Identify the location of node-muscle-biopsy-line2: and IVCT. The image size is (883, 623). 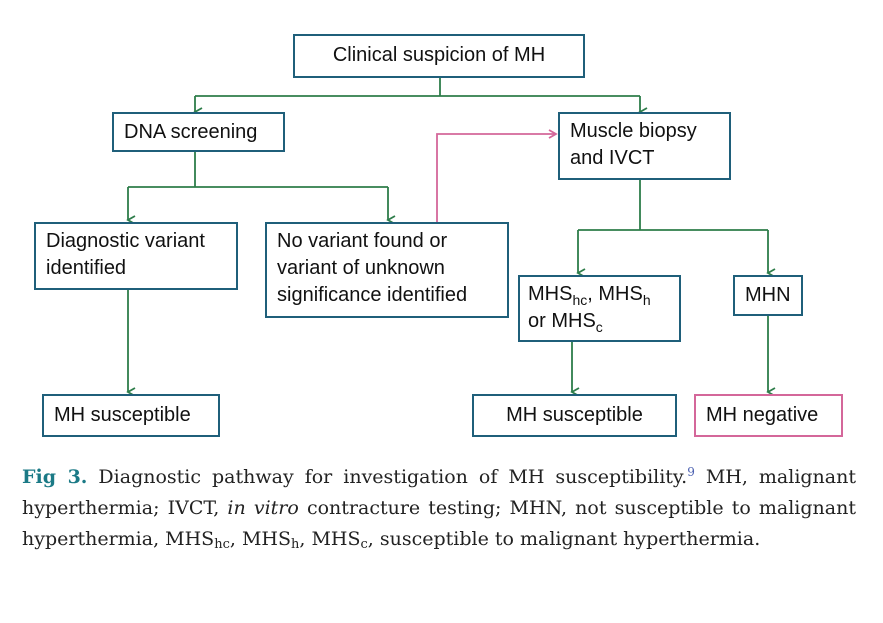
(612, 158).